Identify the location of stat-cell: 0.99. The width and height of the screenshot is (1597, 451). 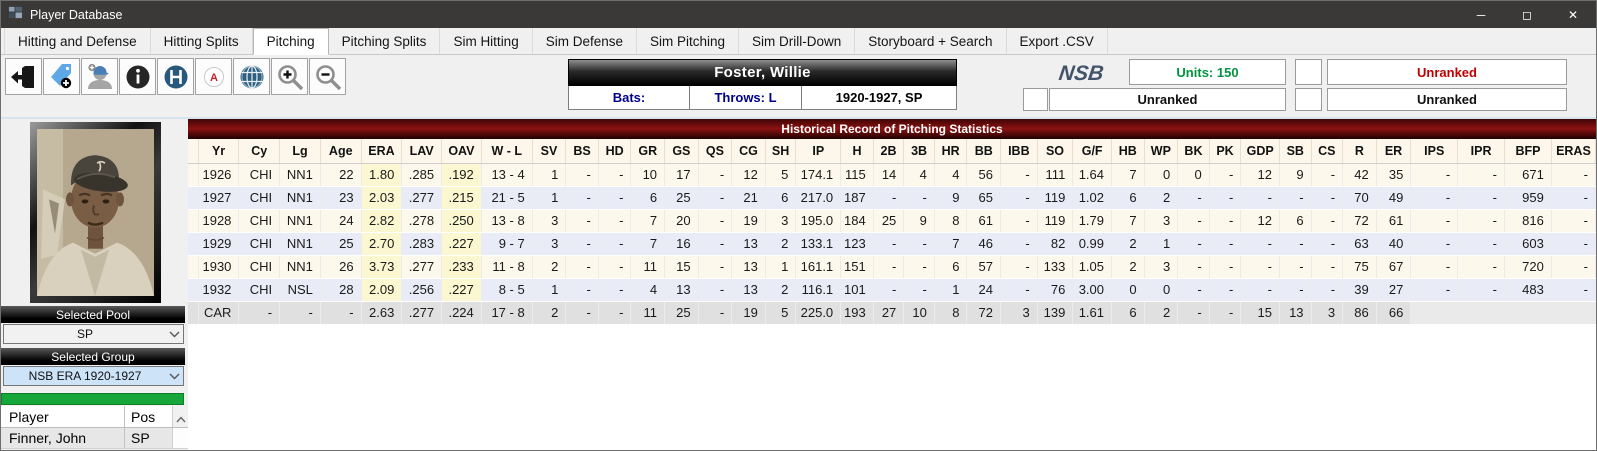
(1092, 244).